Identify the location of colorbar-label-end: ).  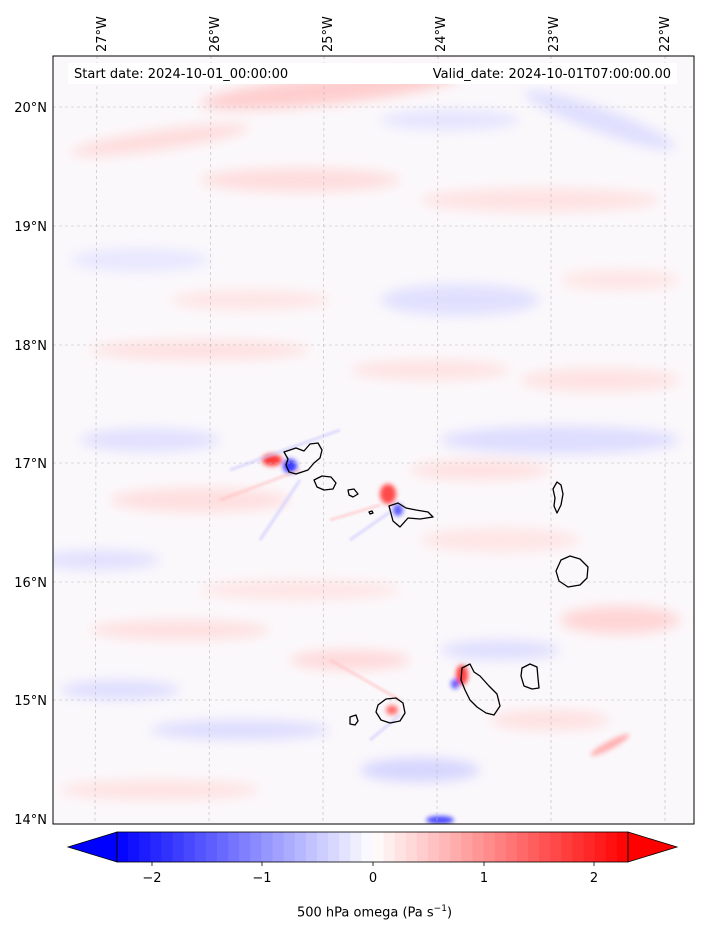
(449, 913).